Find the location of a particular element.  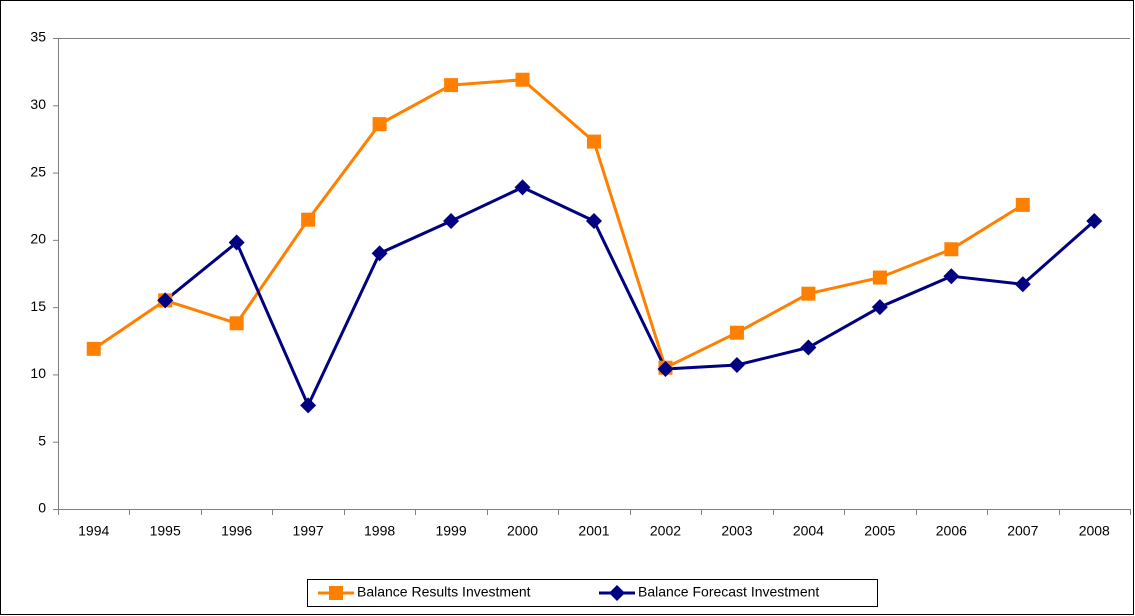

x-tick-label: 1999 is located at coordinates (450, 531).